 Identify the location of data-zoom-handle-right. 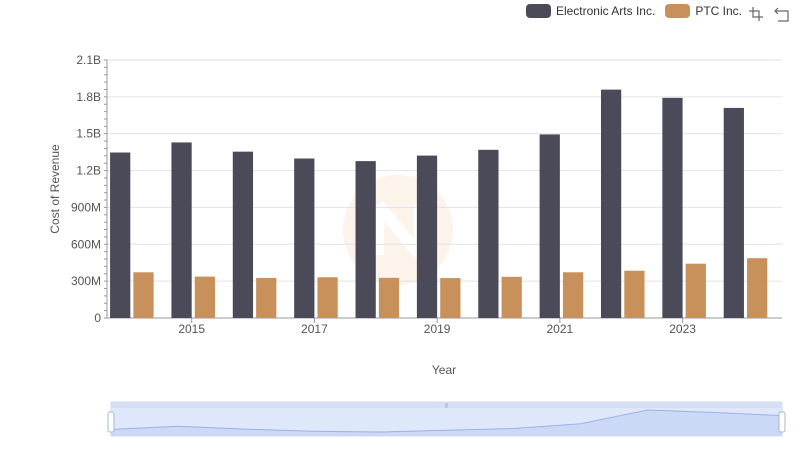
(782, 422).